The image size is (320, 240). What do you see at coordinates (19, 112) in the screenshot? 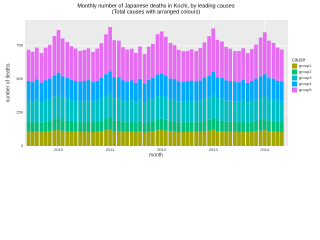
I see `y-tick-label: 250` at bounding box center [19, 112].